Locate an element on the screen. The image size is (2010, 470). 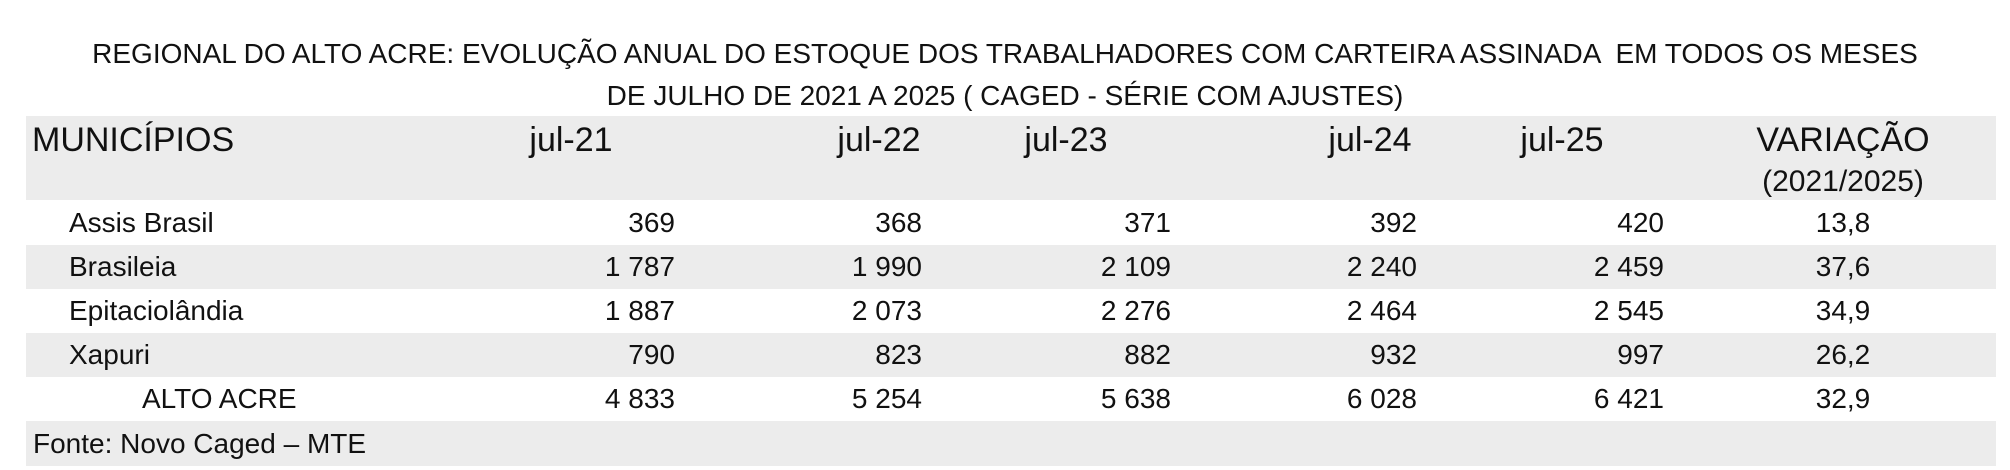
cell-value: 823 is located at coordinates (898, 354).